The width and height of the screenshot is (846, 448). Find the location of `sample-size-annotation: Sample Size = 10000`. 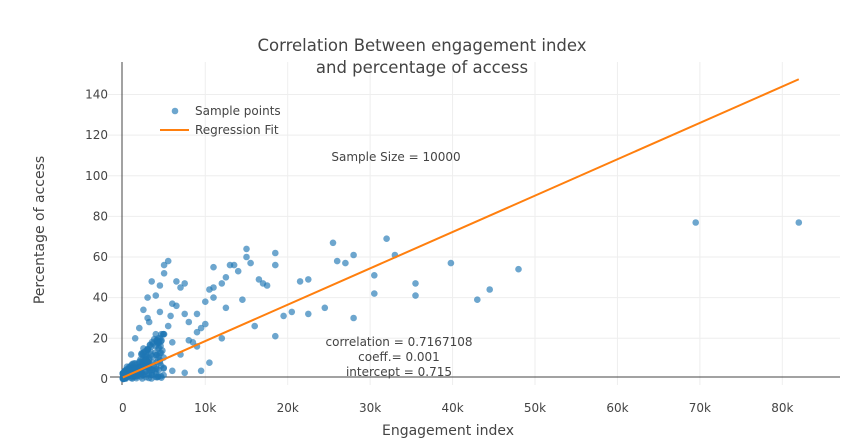

sample-size-annotation: Sample Size = 10000 is located at coordinates (395, 157).